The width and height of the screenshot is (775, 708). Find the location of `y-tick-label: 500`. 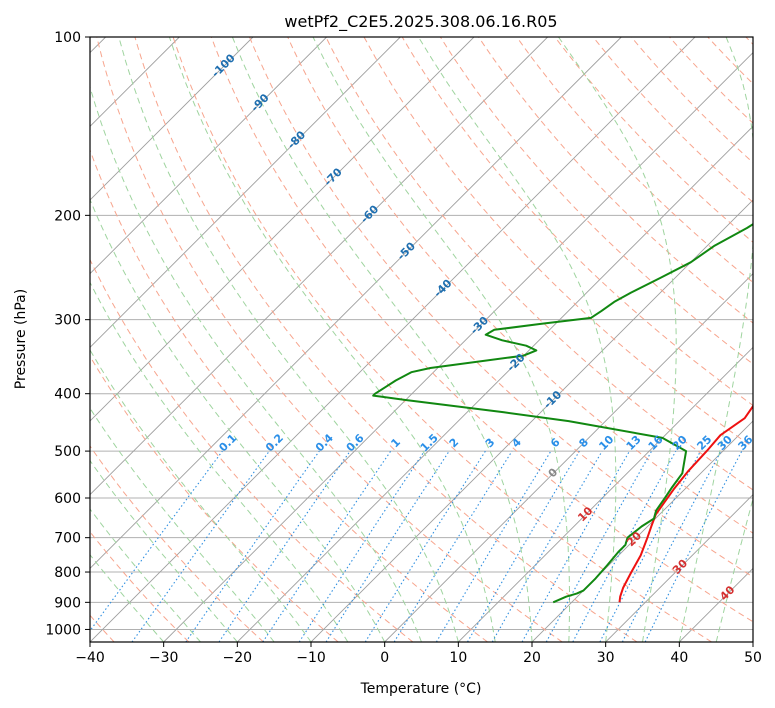

y-tick-label: 500 is located at coordinates (67, 452).